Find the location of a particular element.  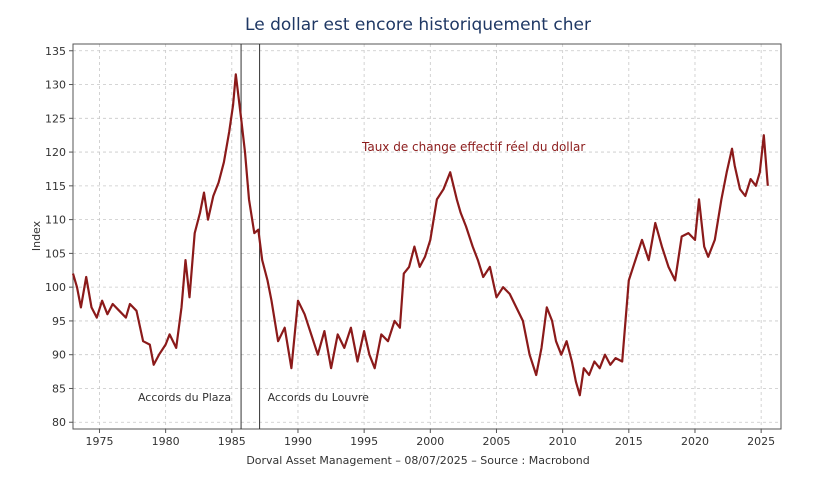

x-tick-label: 1980 is located at coordinates (166, 441).